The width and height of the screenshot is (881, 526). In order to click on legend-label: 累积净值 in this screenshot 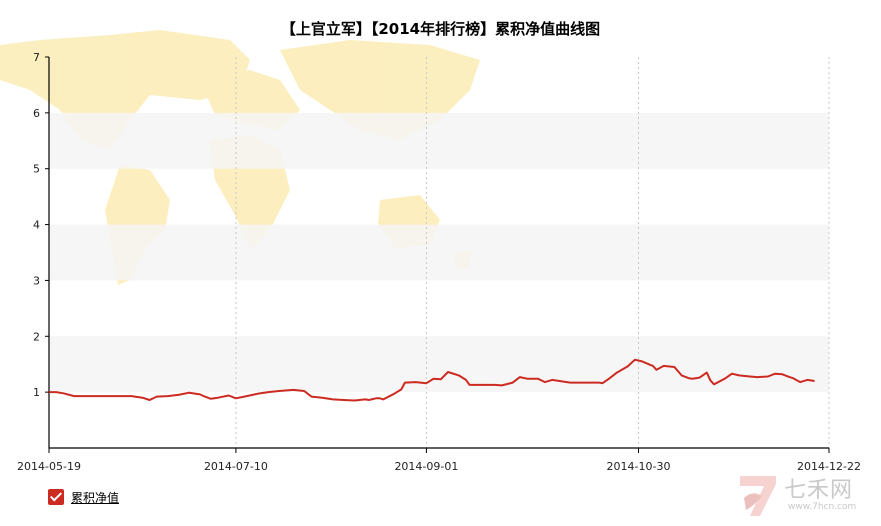, I will do `click(95, 497)`.